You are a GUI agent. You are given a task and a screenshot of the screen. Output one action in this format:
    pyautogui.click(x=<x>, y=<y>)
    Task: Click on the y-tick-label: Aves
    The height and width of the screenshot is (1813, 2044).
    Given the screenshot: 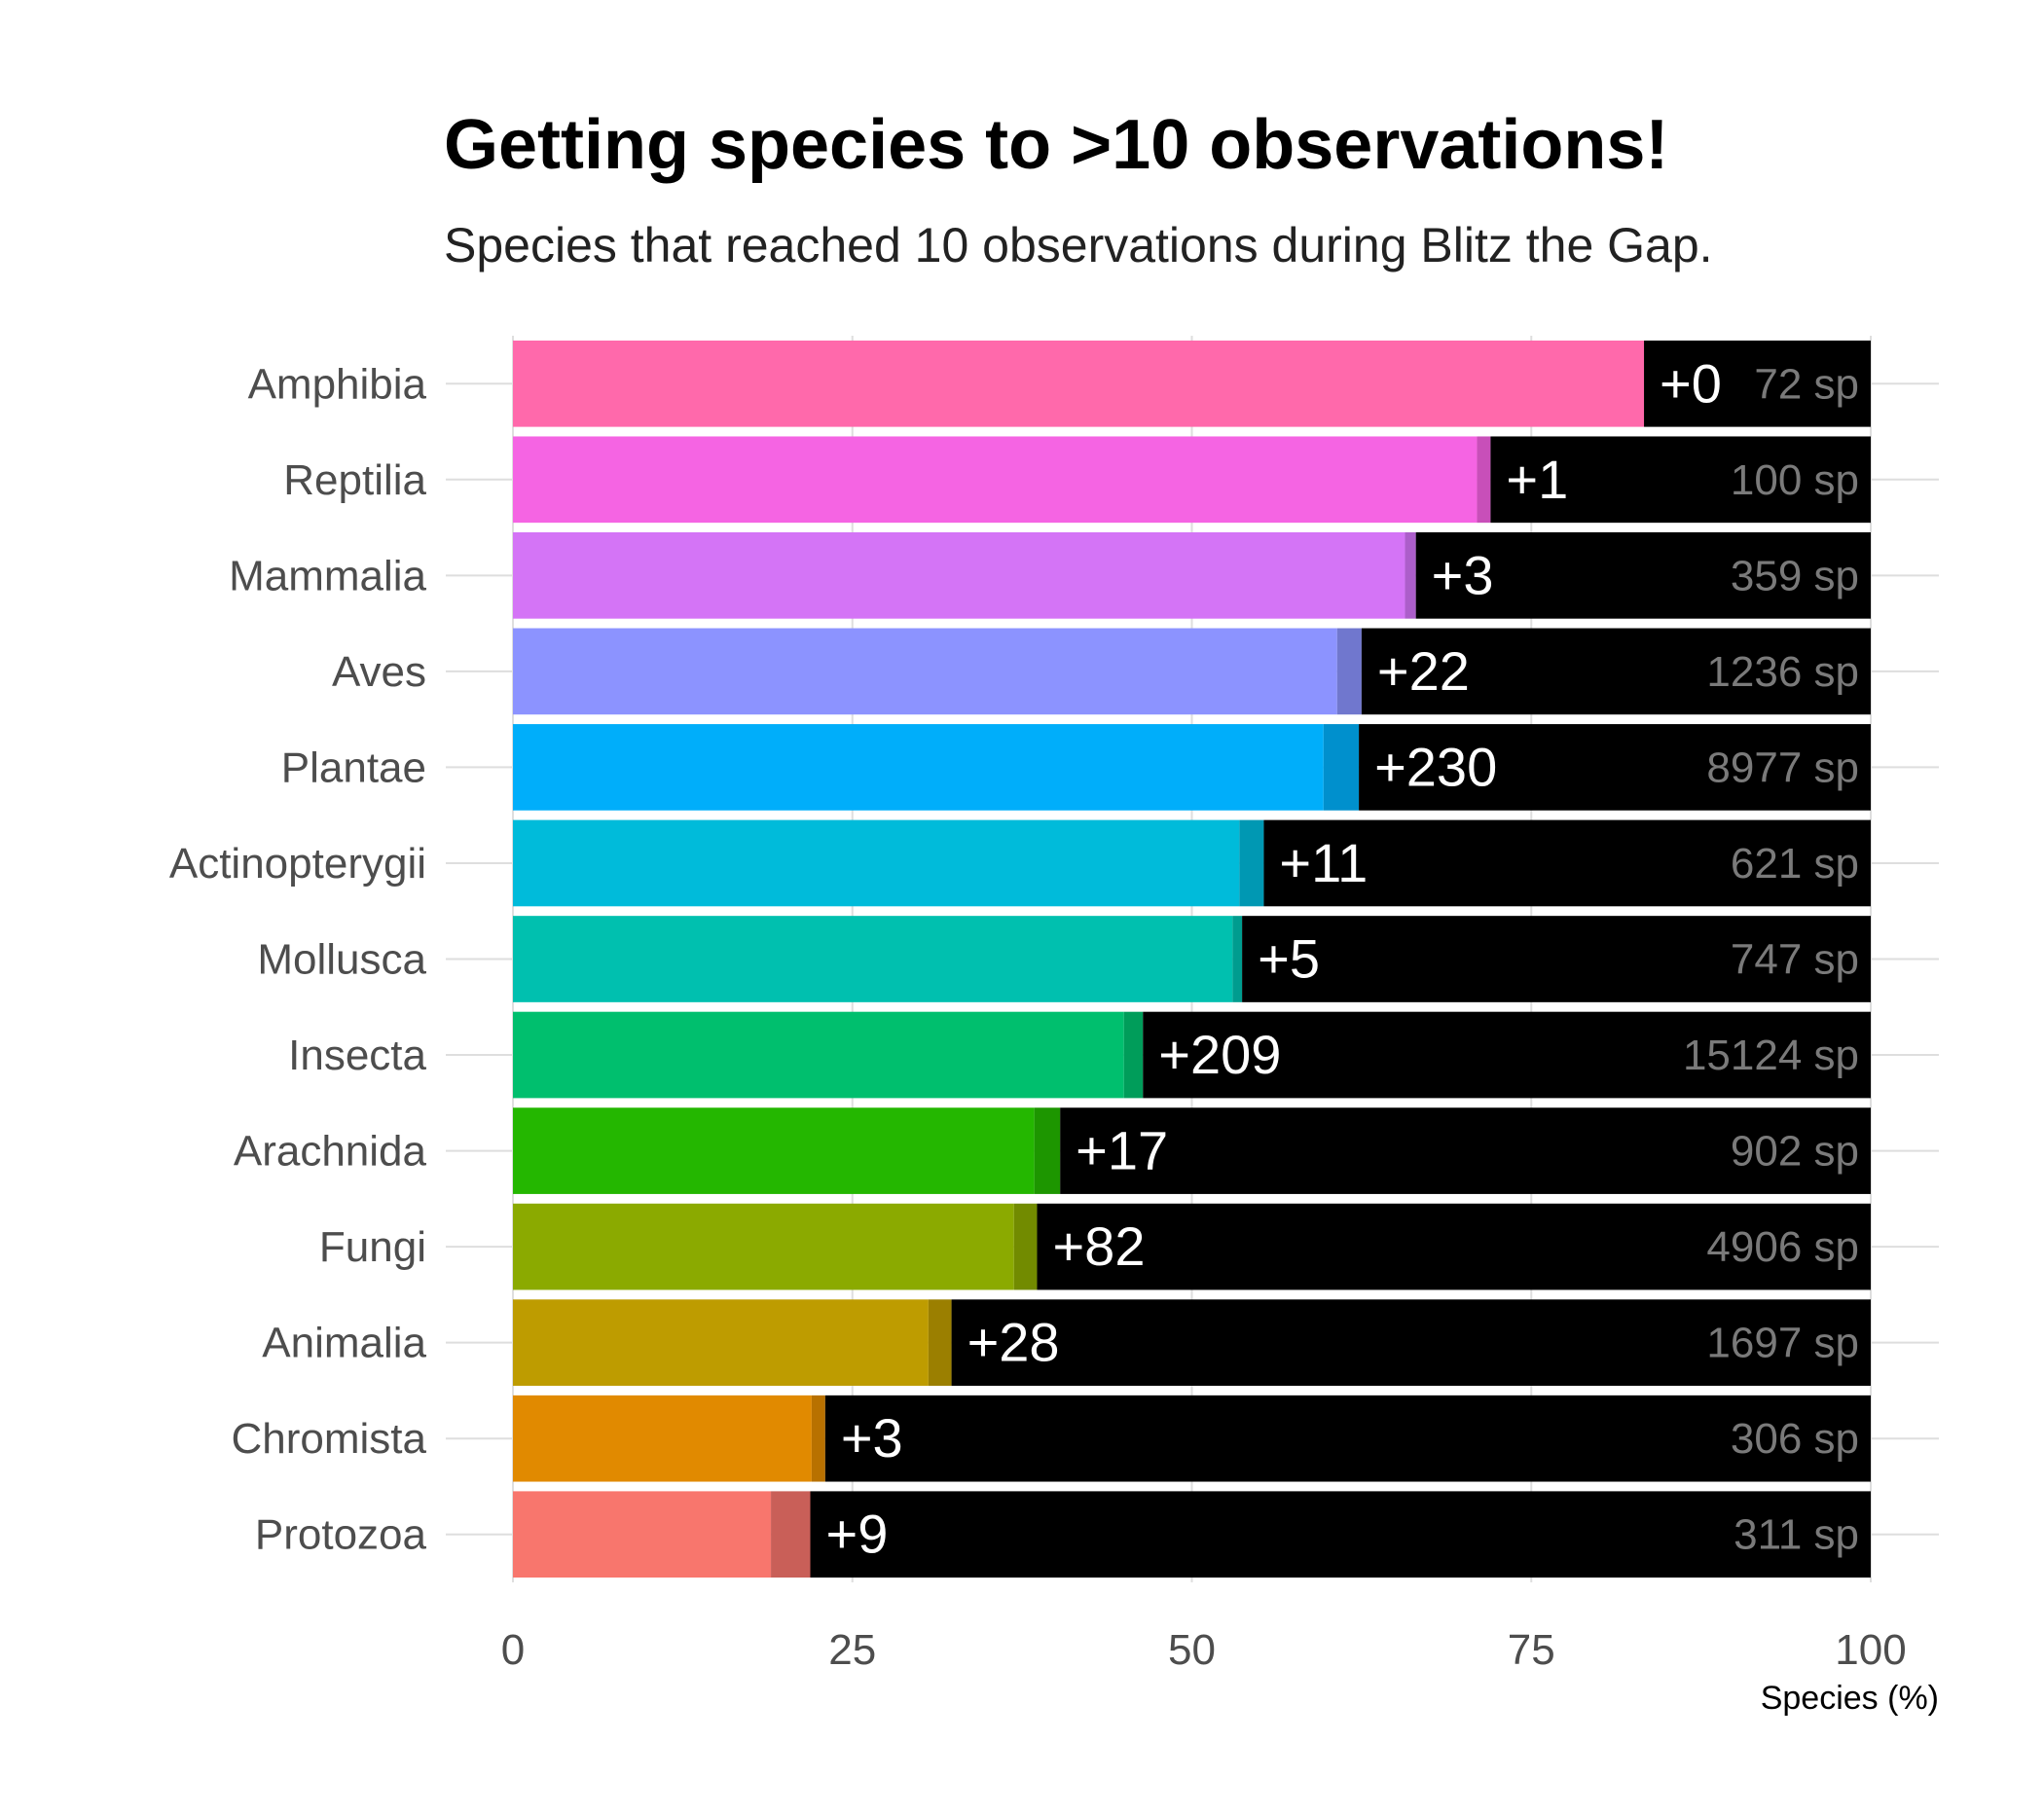 What is the action you would take?
    pyautogui.click(x=379, y=672)
    